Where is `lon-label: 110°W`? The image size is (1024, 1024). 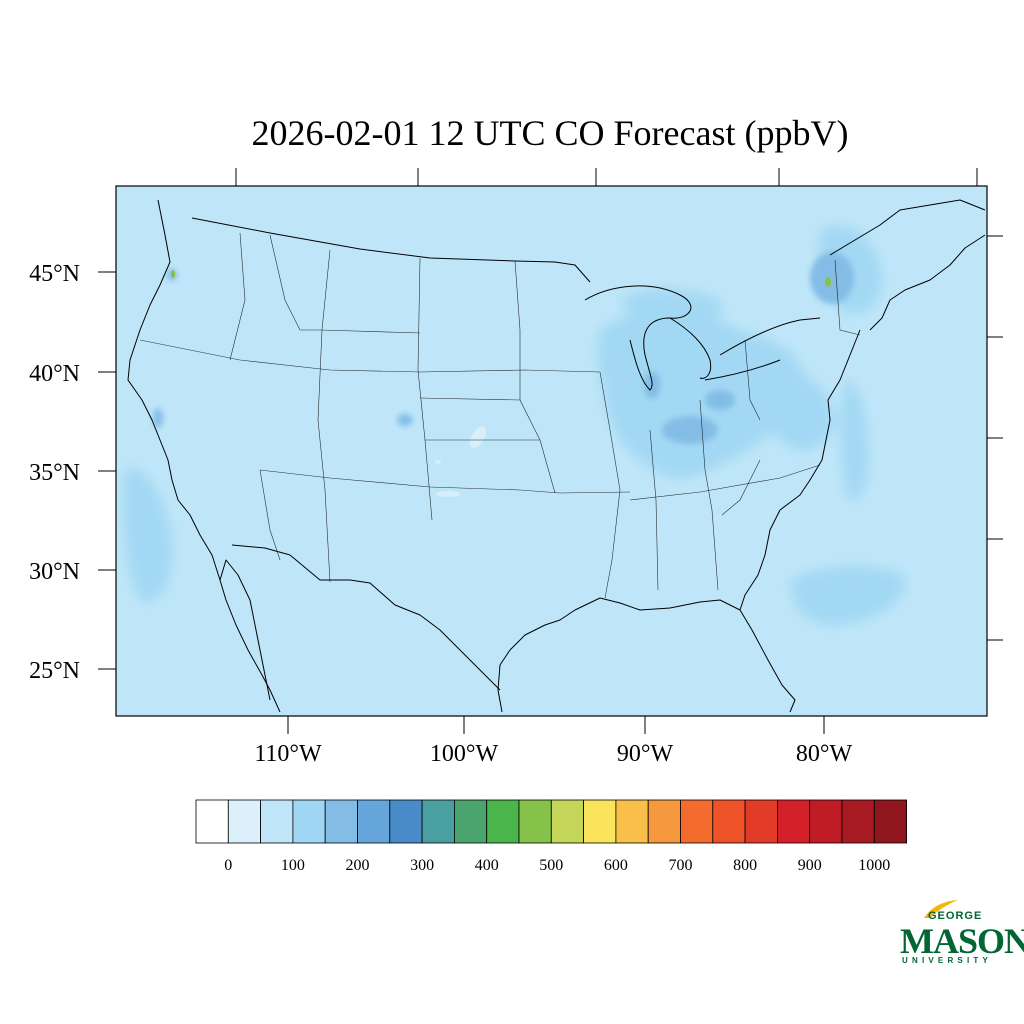
lon-label: 110°W is located at coordinates (288, 754).